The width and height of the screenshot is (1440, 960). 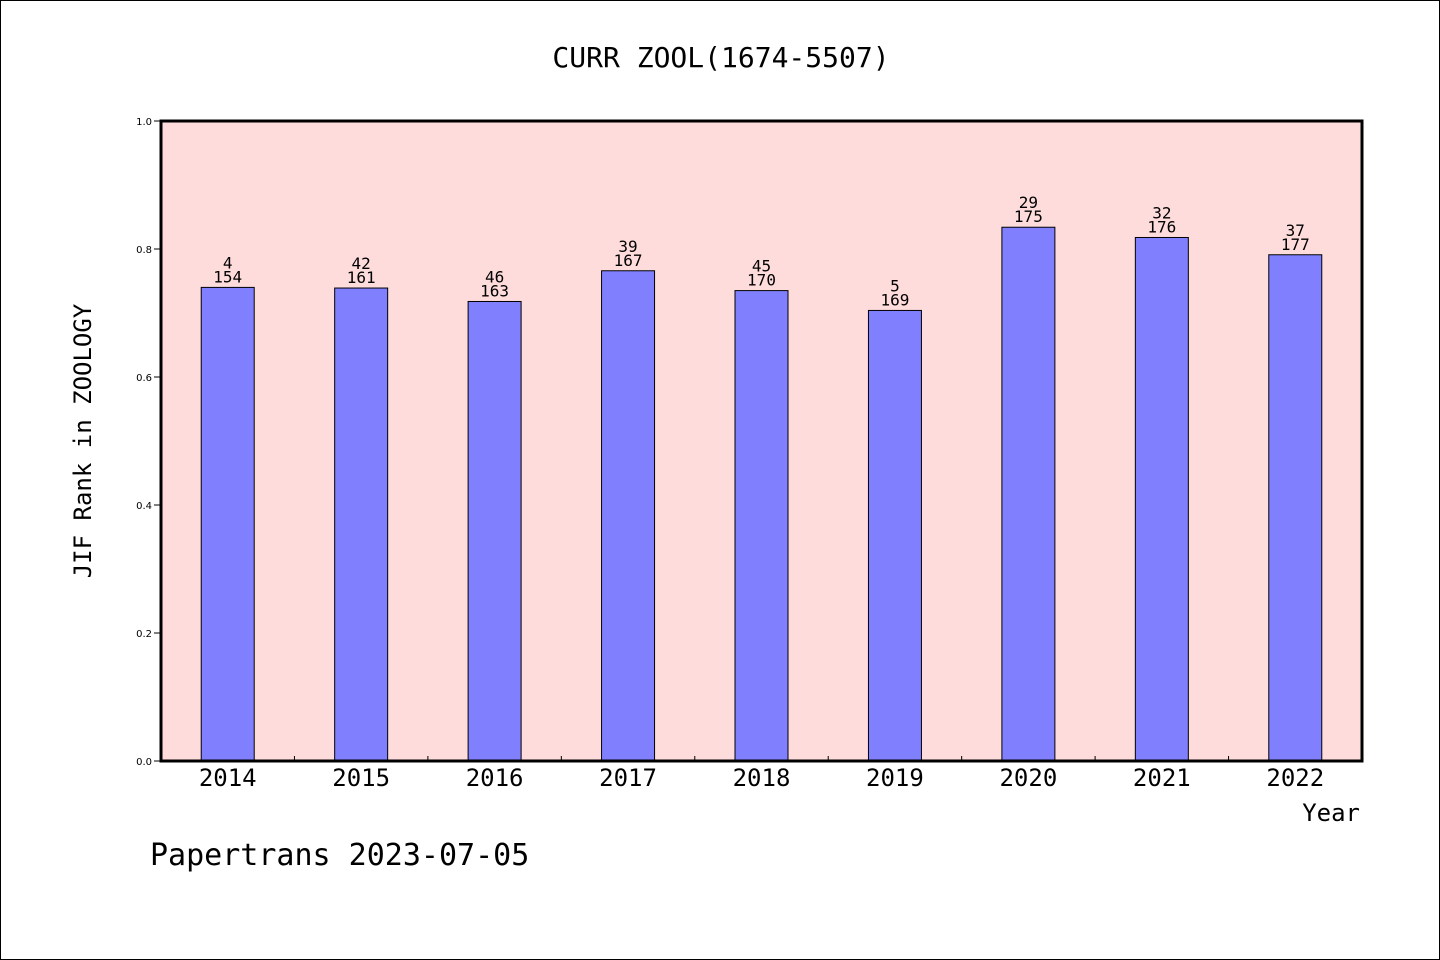 What do you see at coordinates (361, 524) in the screenshot?
I see `bar-2015` at bounding box center [361, 524].